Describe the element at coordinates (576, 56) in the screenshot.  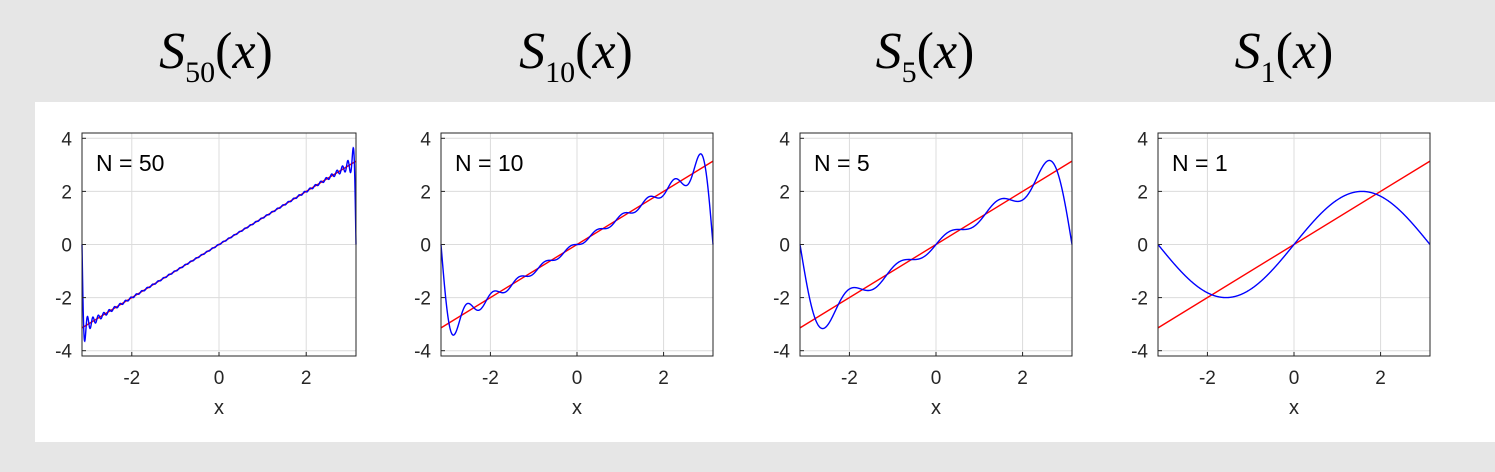
I see `panel-title-2: S10(x)` at that location.